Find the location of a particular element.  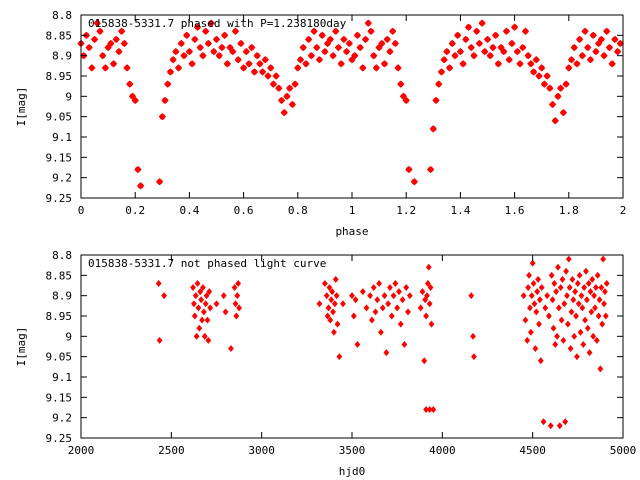

x-tick-label: 0.8 is located at coordinates (298, 210).